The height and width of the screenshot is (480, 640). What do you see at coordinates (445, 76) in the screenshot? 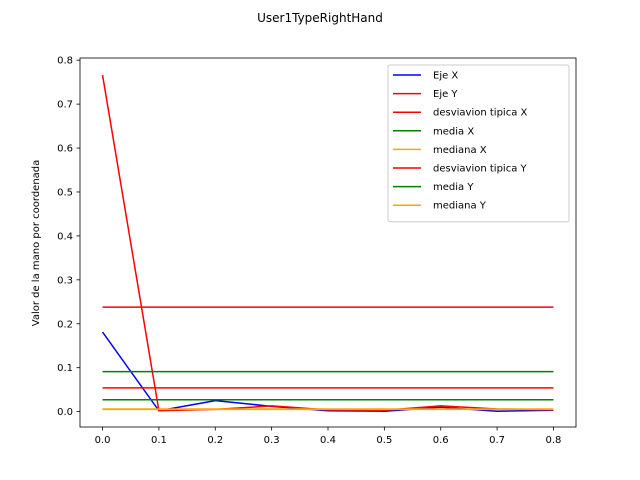
I see `legend-label: Eje X` at bounding box center [445, 76].